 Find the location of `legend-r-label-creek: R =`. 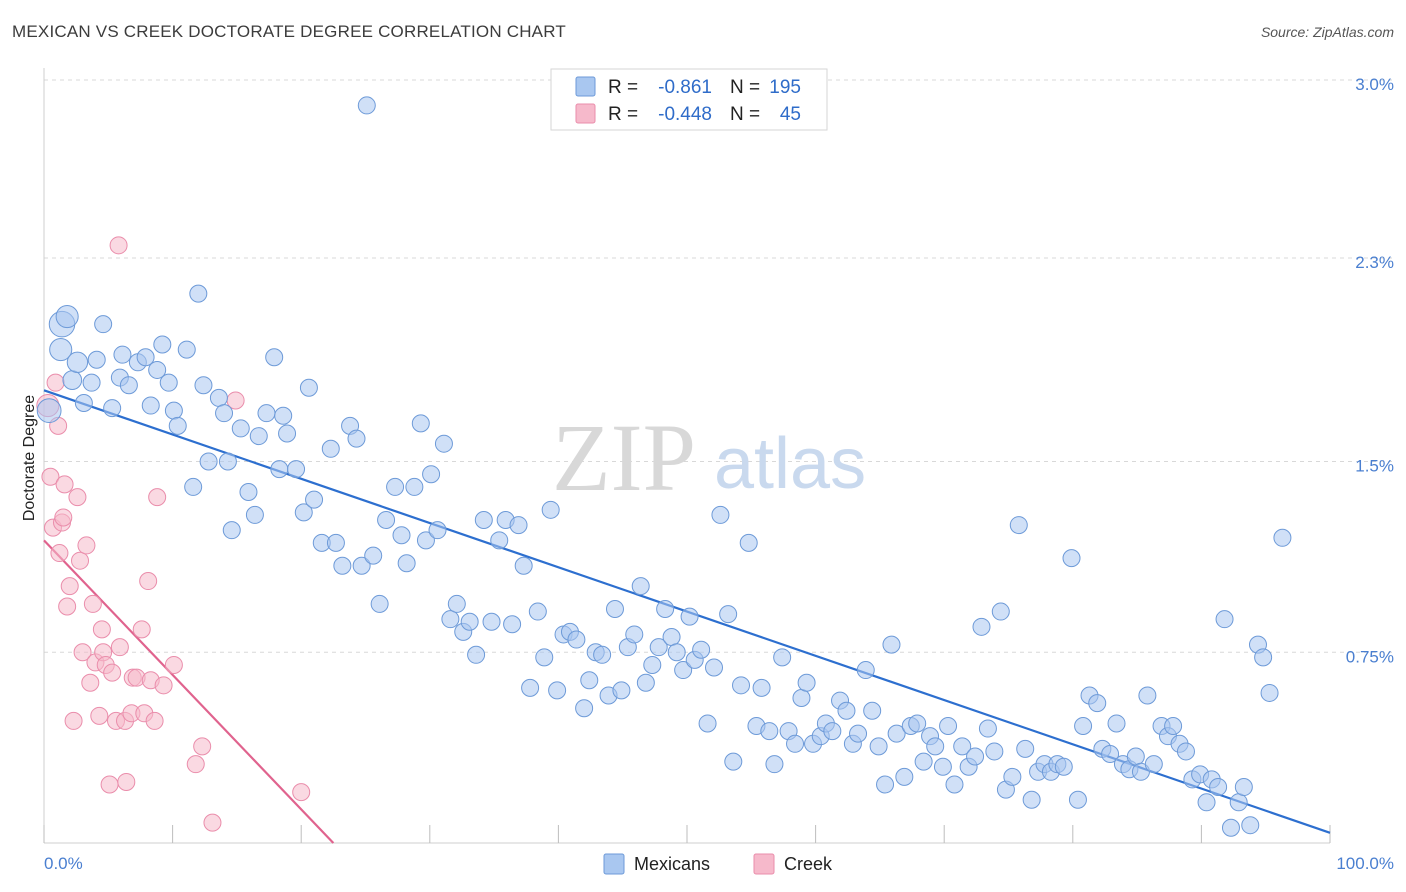

legend-r-label-creek: R = is located at coordinates (623, 114).